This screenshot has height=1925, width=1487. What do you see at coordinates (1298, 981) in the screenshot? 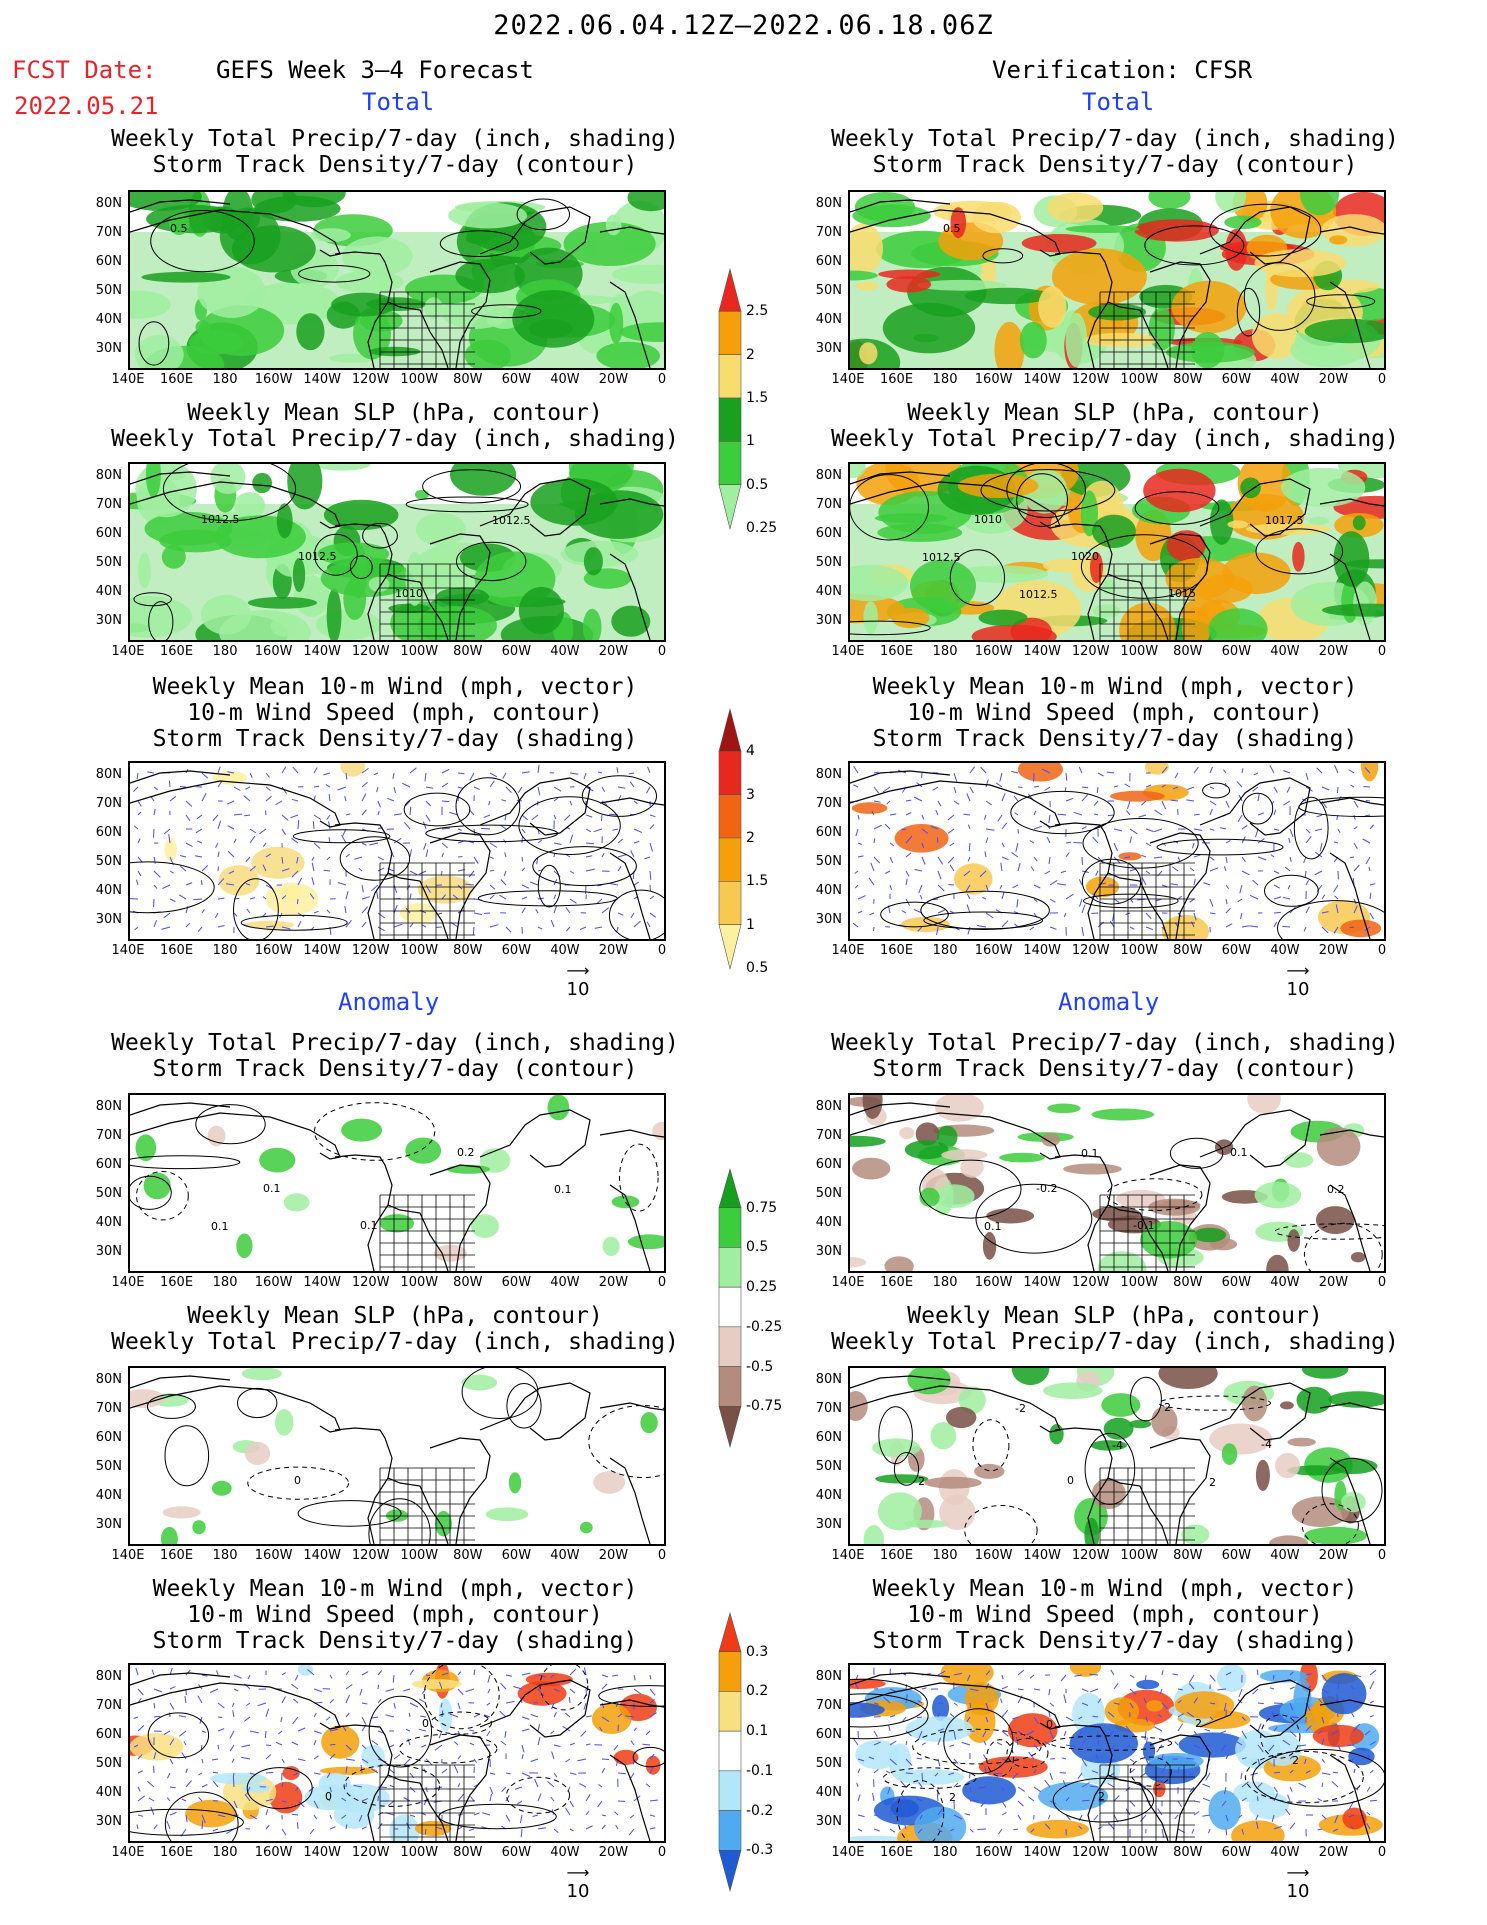
I see `vector-reference: ⟶ 10` at bounding box center [1298, 981].